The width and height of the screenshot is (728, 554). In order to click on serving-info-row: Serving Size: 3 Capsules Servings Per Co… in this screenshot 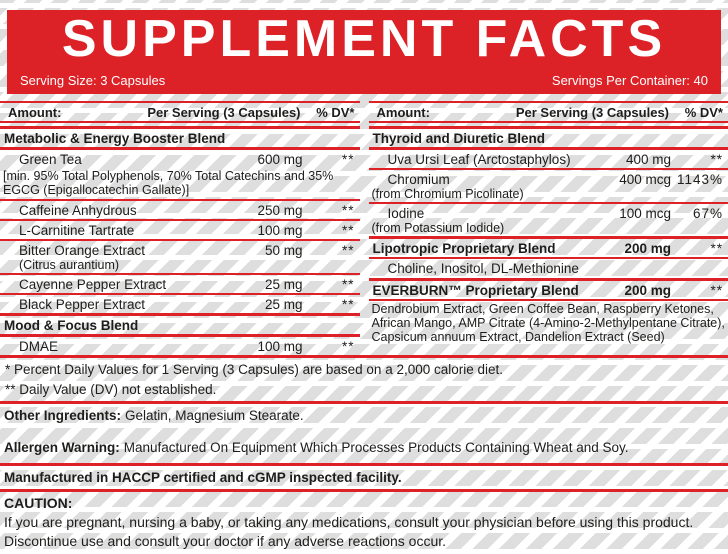, I will do `click(364, 80)`.